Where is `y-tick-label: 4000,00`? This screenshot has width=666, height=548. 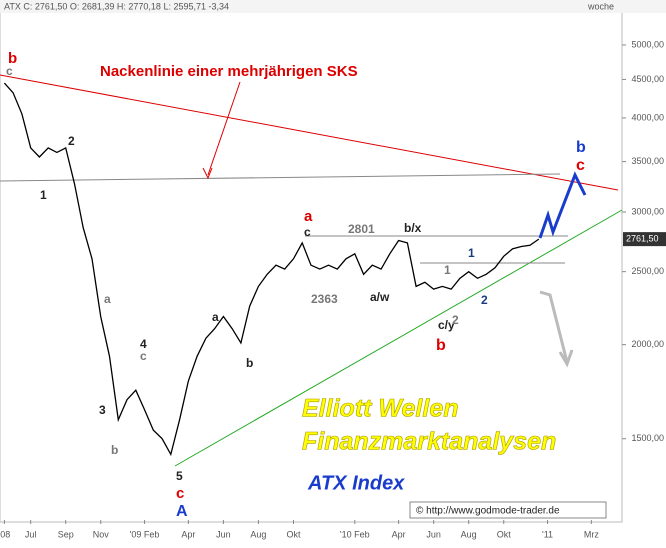 y-tick-label: 4000,00 is located at coordinates (647, 117).